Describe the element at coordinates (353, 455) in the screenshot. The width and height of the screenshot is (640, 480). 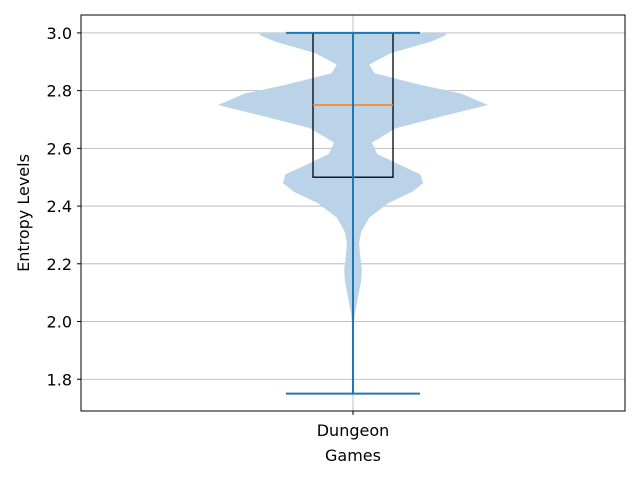
I see `x-axis-label: Games` at that location.